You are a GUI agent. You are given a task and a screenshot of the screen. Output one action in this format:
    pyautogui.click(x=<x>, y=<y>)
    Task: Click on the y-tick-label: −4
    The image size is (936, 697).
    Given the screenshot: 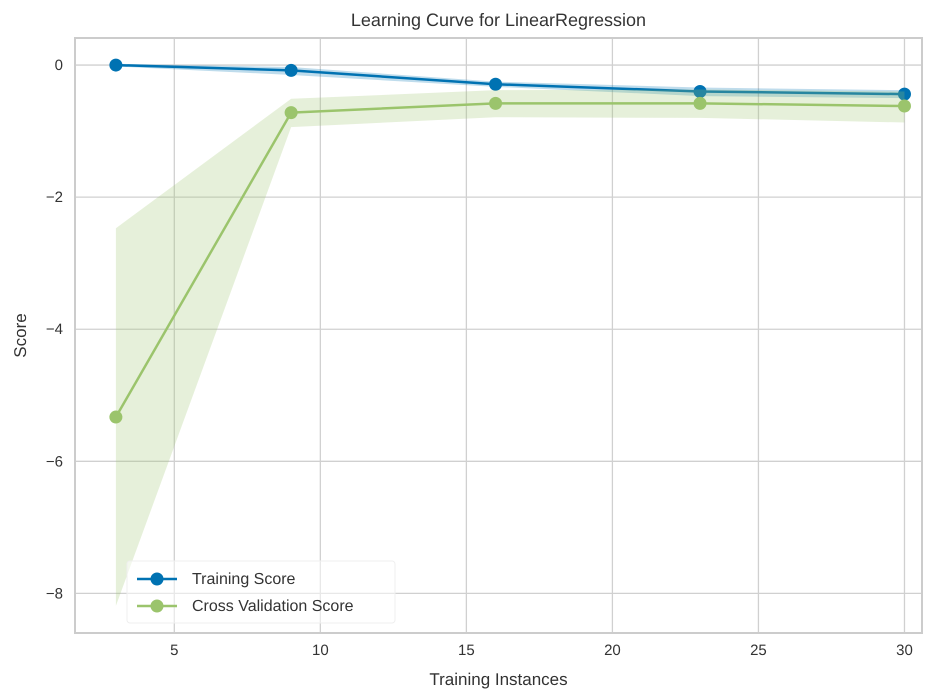 What is the action you would take?
    pyautogui.click(x=54, y=329)
    